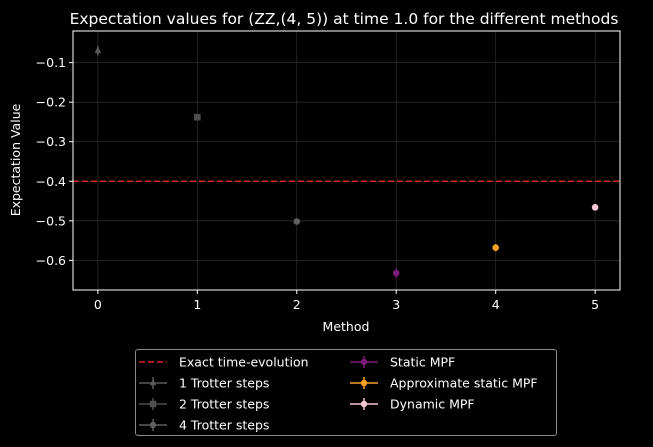 The image size is (653, 447). I want to click on legend-label: Dynamic MPF, so click(432, 404).